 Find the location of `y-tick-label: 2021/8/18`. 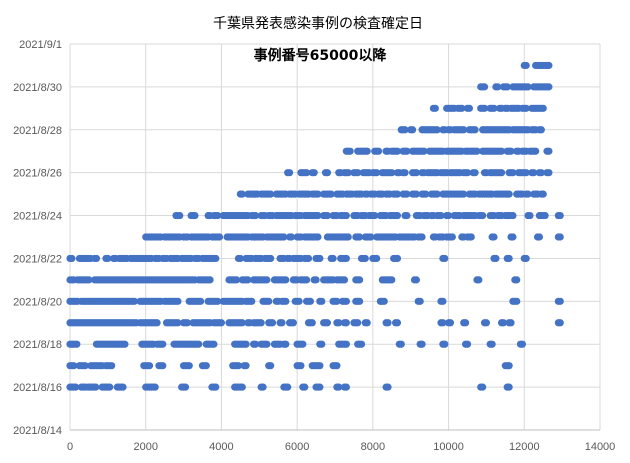

y-tick-label: 2021/8/18 is located at coordinates (37, 345).